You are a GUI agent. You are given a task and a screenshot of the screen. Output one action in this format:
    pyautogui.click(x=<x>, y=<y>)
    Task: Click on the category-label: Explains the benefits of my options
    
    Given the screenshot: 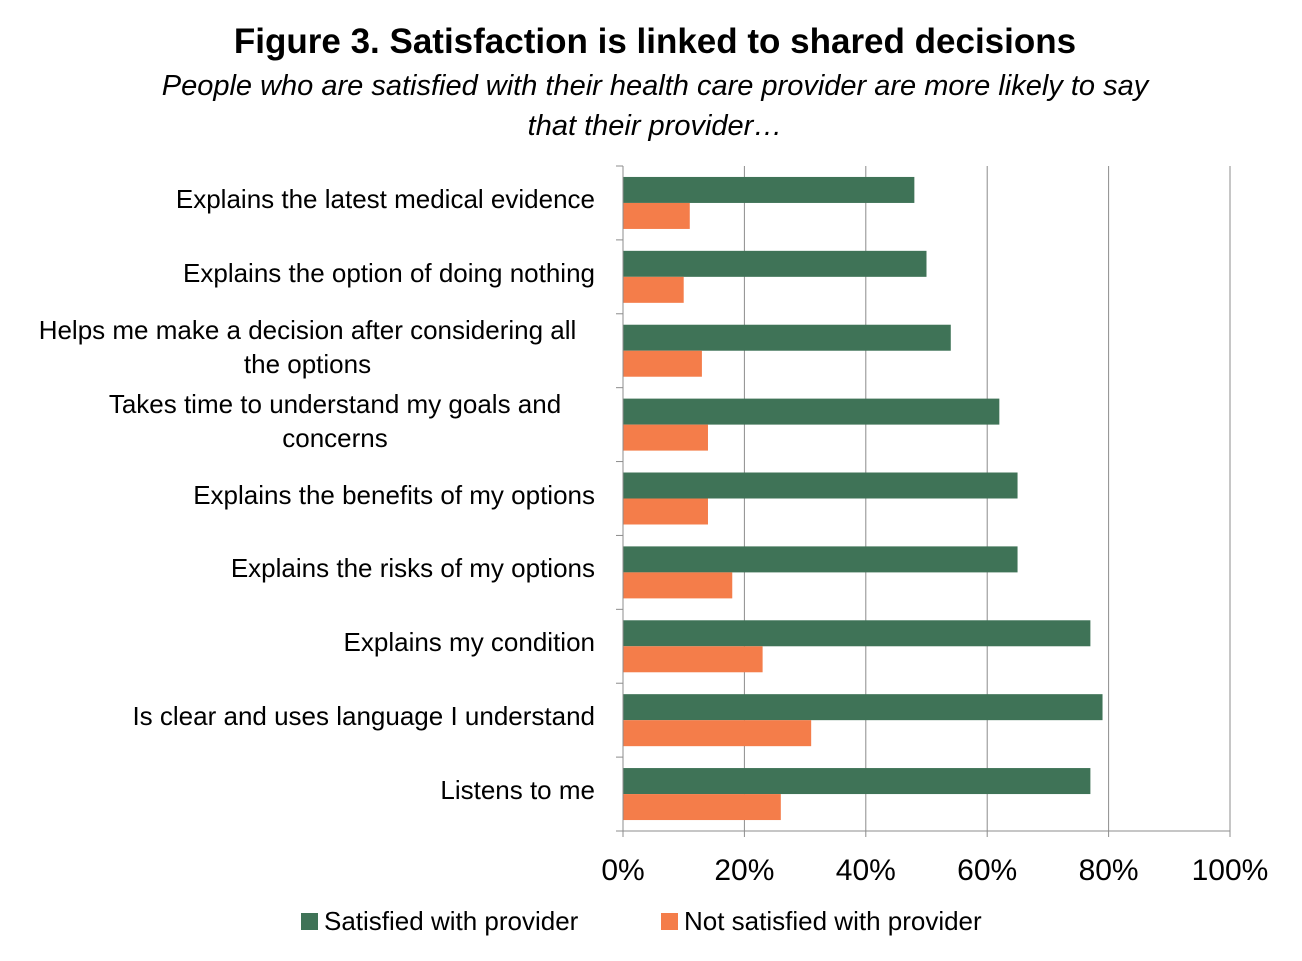 What is the action you would take?
    pyautogui.click(x=394, y=494)
    